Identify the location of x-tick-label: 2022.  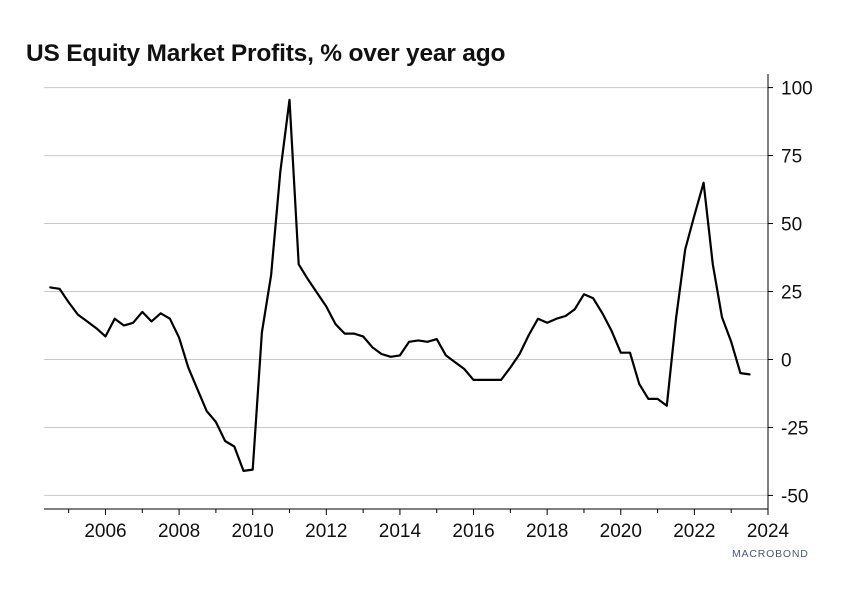
(694, 531).